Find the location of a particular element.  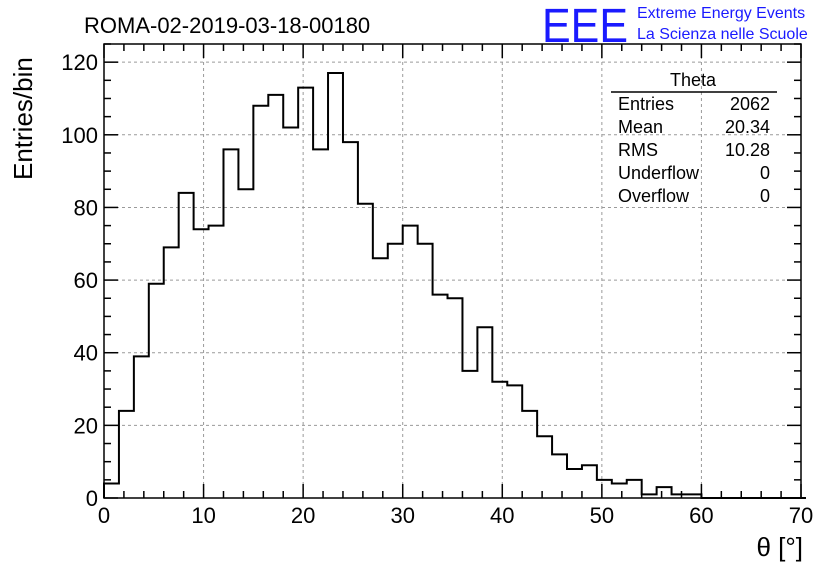

y-tick-label: 60 is located at coordinates (86, 280).